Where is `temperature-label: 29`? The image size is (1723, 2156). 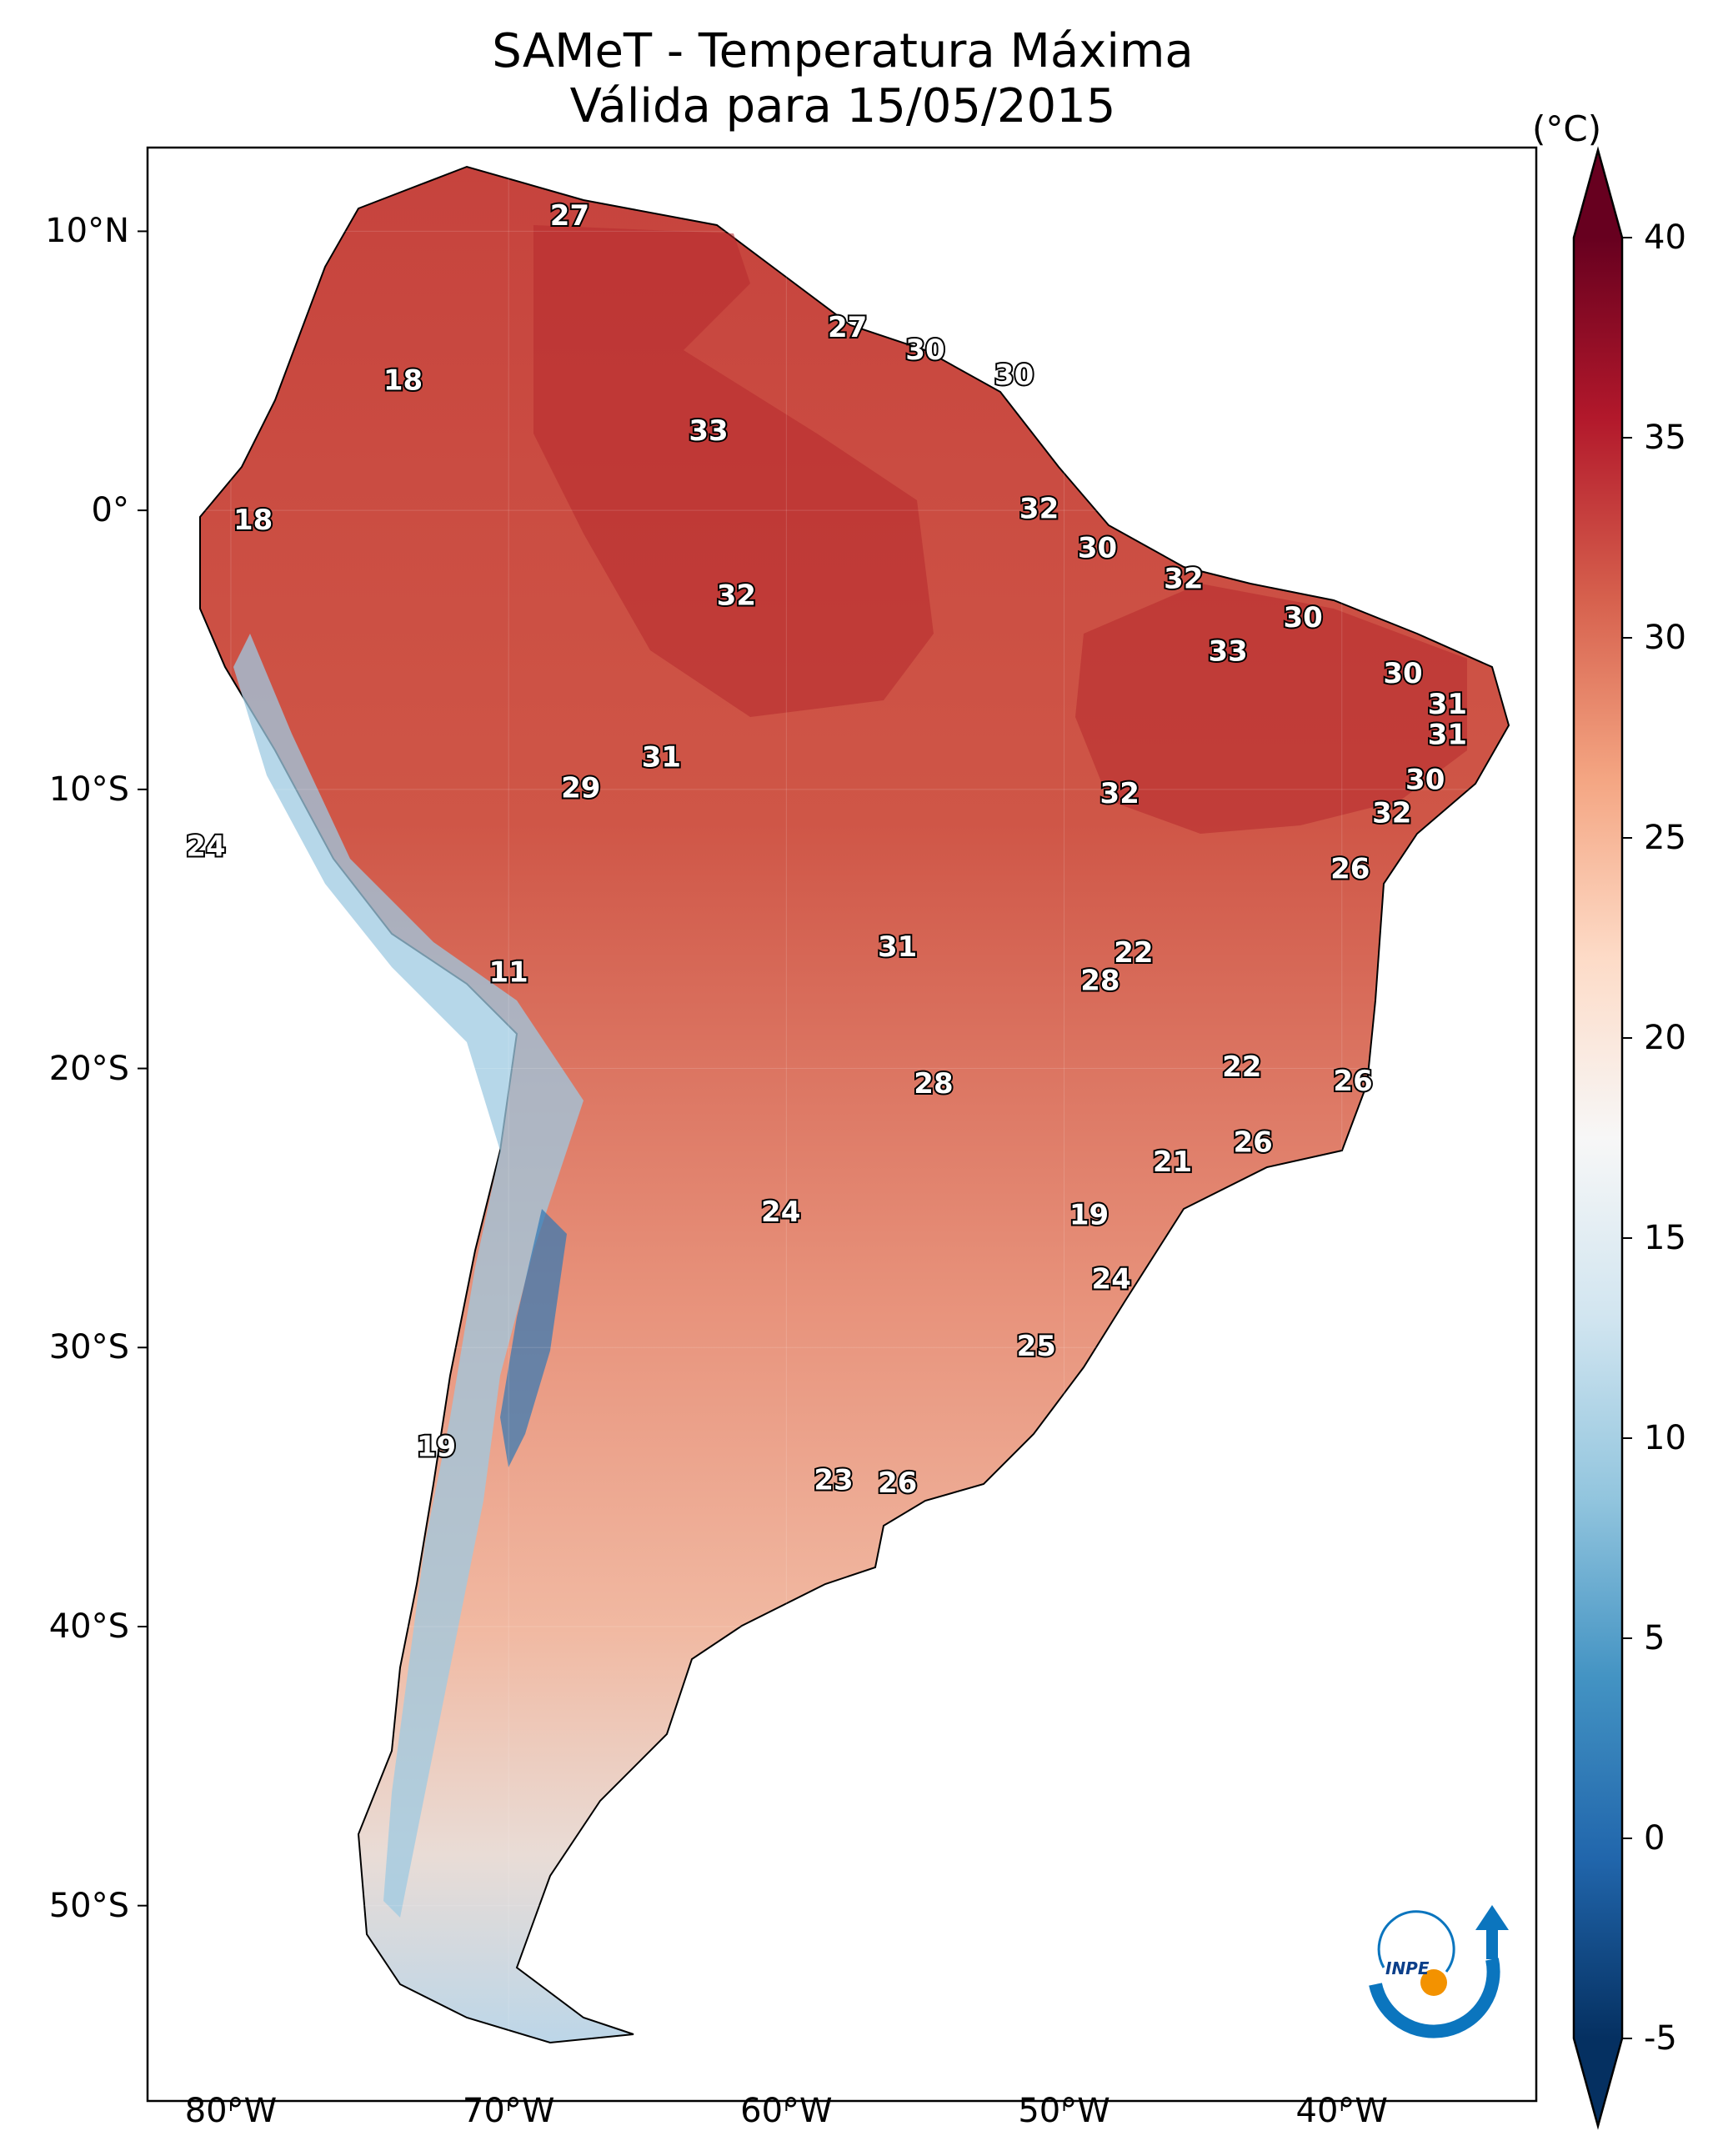
temperature-label: 29 is located at coordinates (581, 788).